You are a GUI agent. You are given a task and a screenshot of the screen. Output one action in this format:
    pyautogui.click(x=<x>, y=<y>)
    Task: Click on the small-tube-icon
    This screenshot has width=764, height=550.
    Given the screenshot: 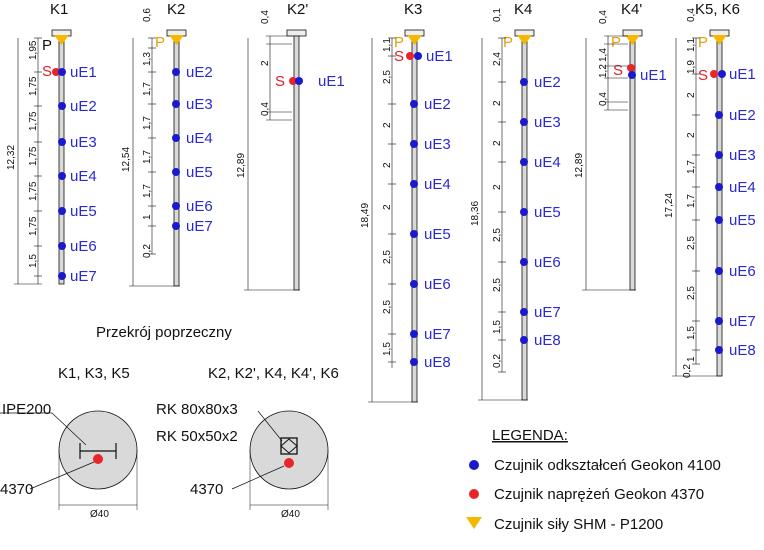 What is the action you would take?
    pyautogui.click(x=289, y=446)
    